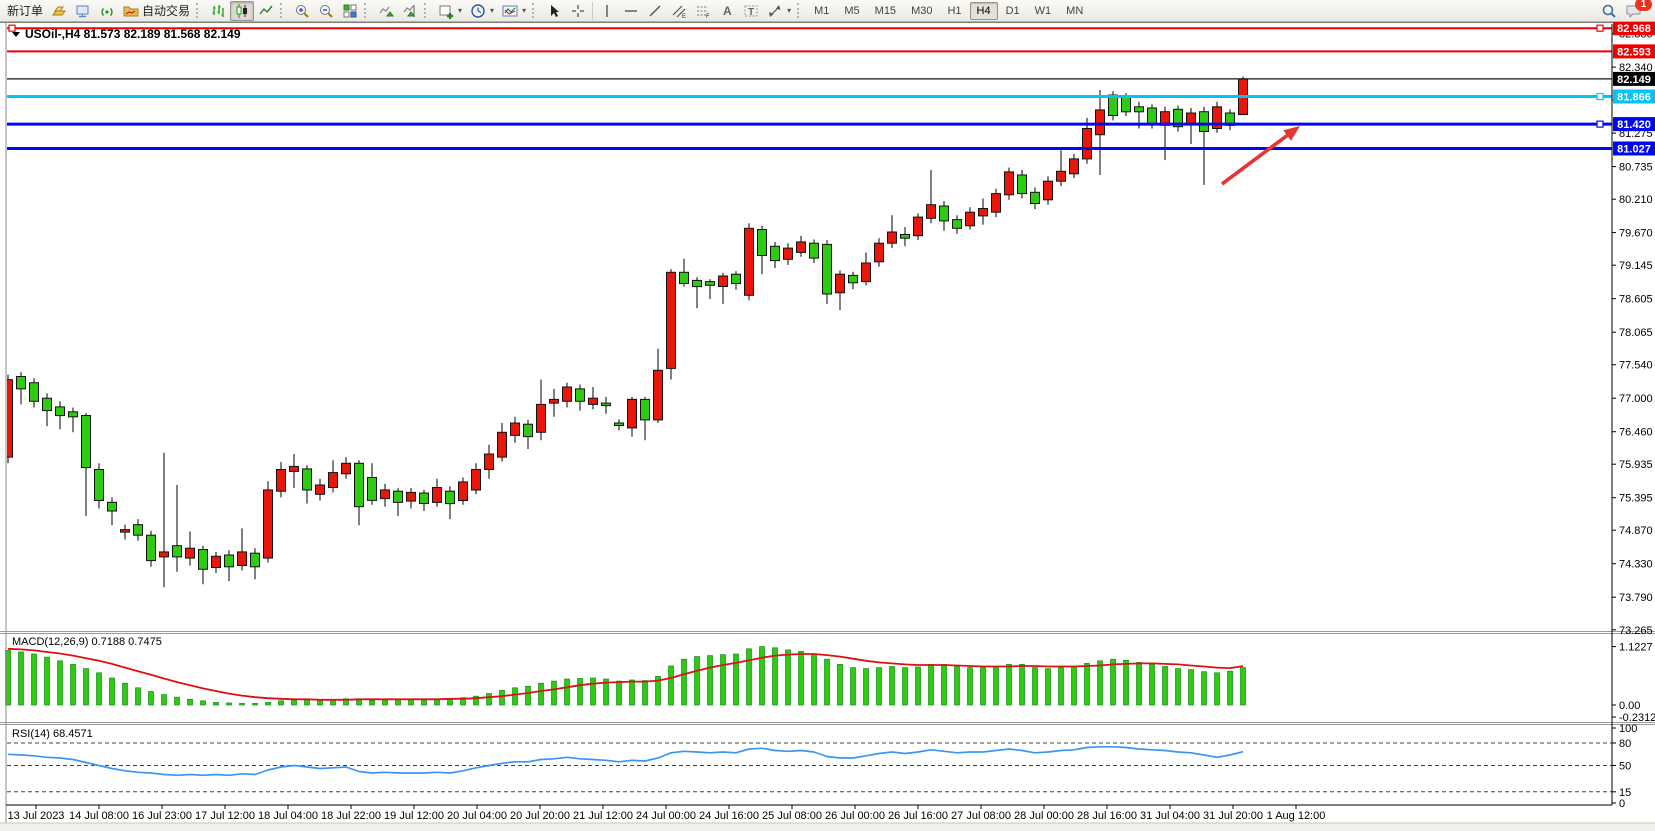  What do you see at coordinates (822, 10) in the screenshot?
I see `timeframe-button-m1: M1` at bounding box center [822, 10].